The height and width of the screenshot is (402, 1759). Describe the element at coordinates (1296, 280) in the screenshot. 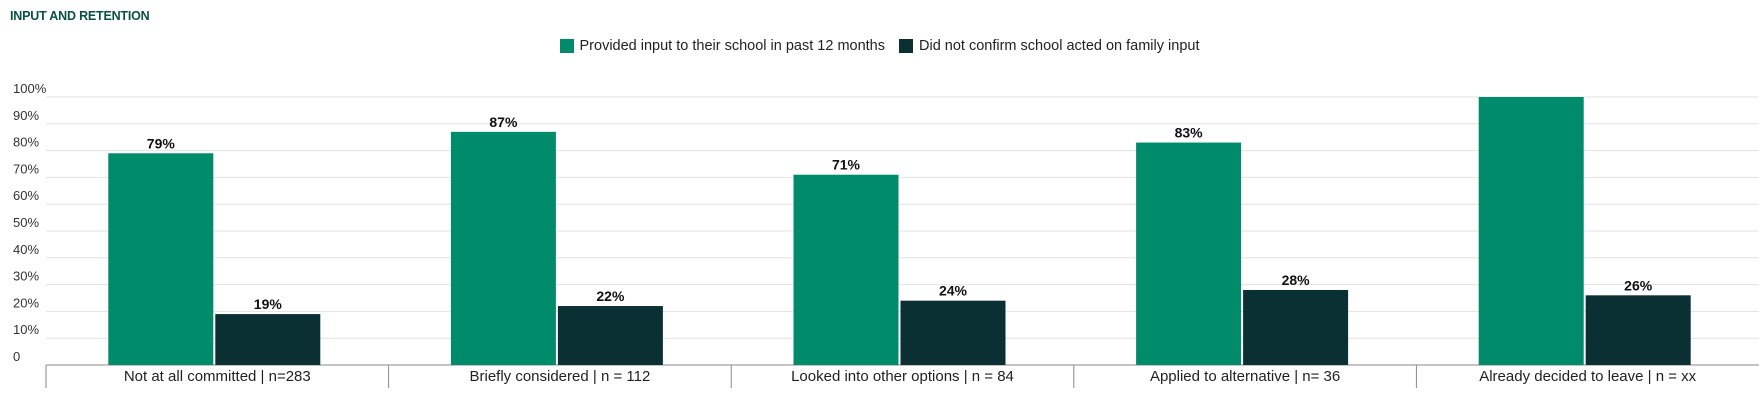

I see `data-label: 28%` at that location.